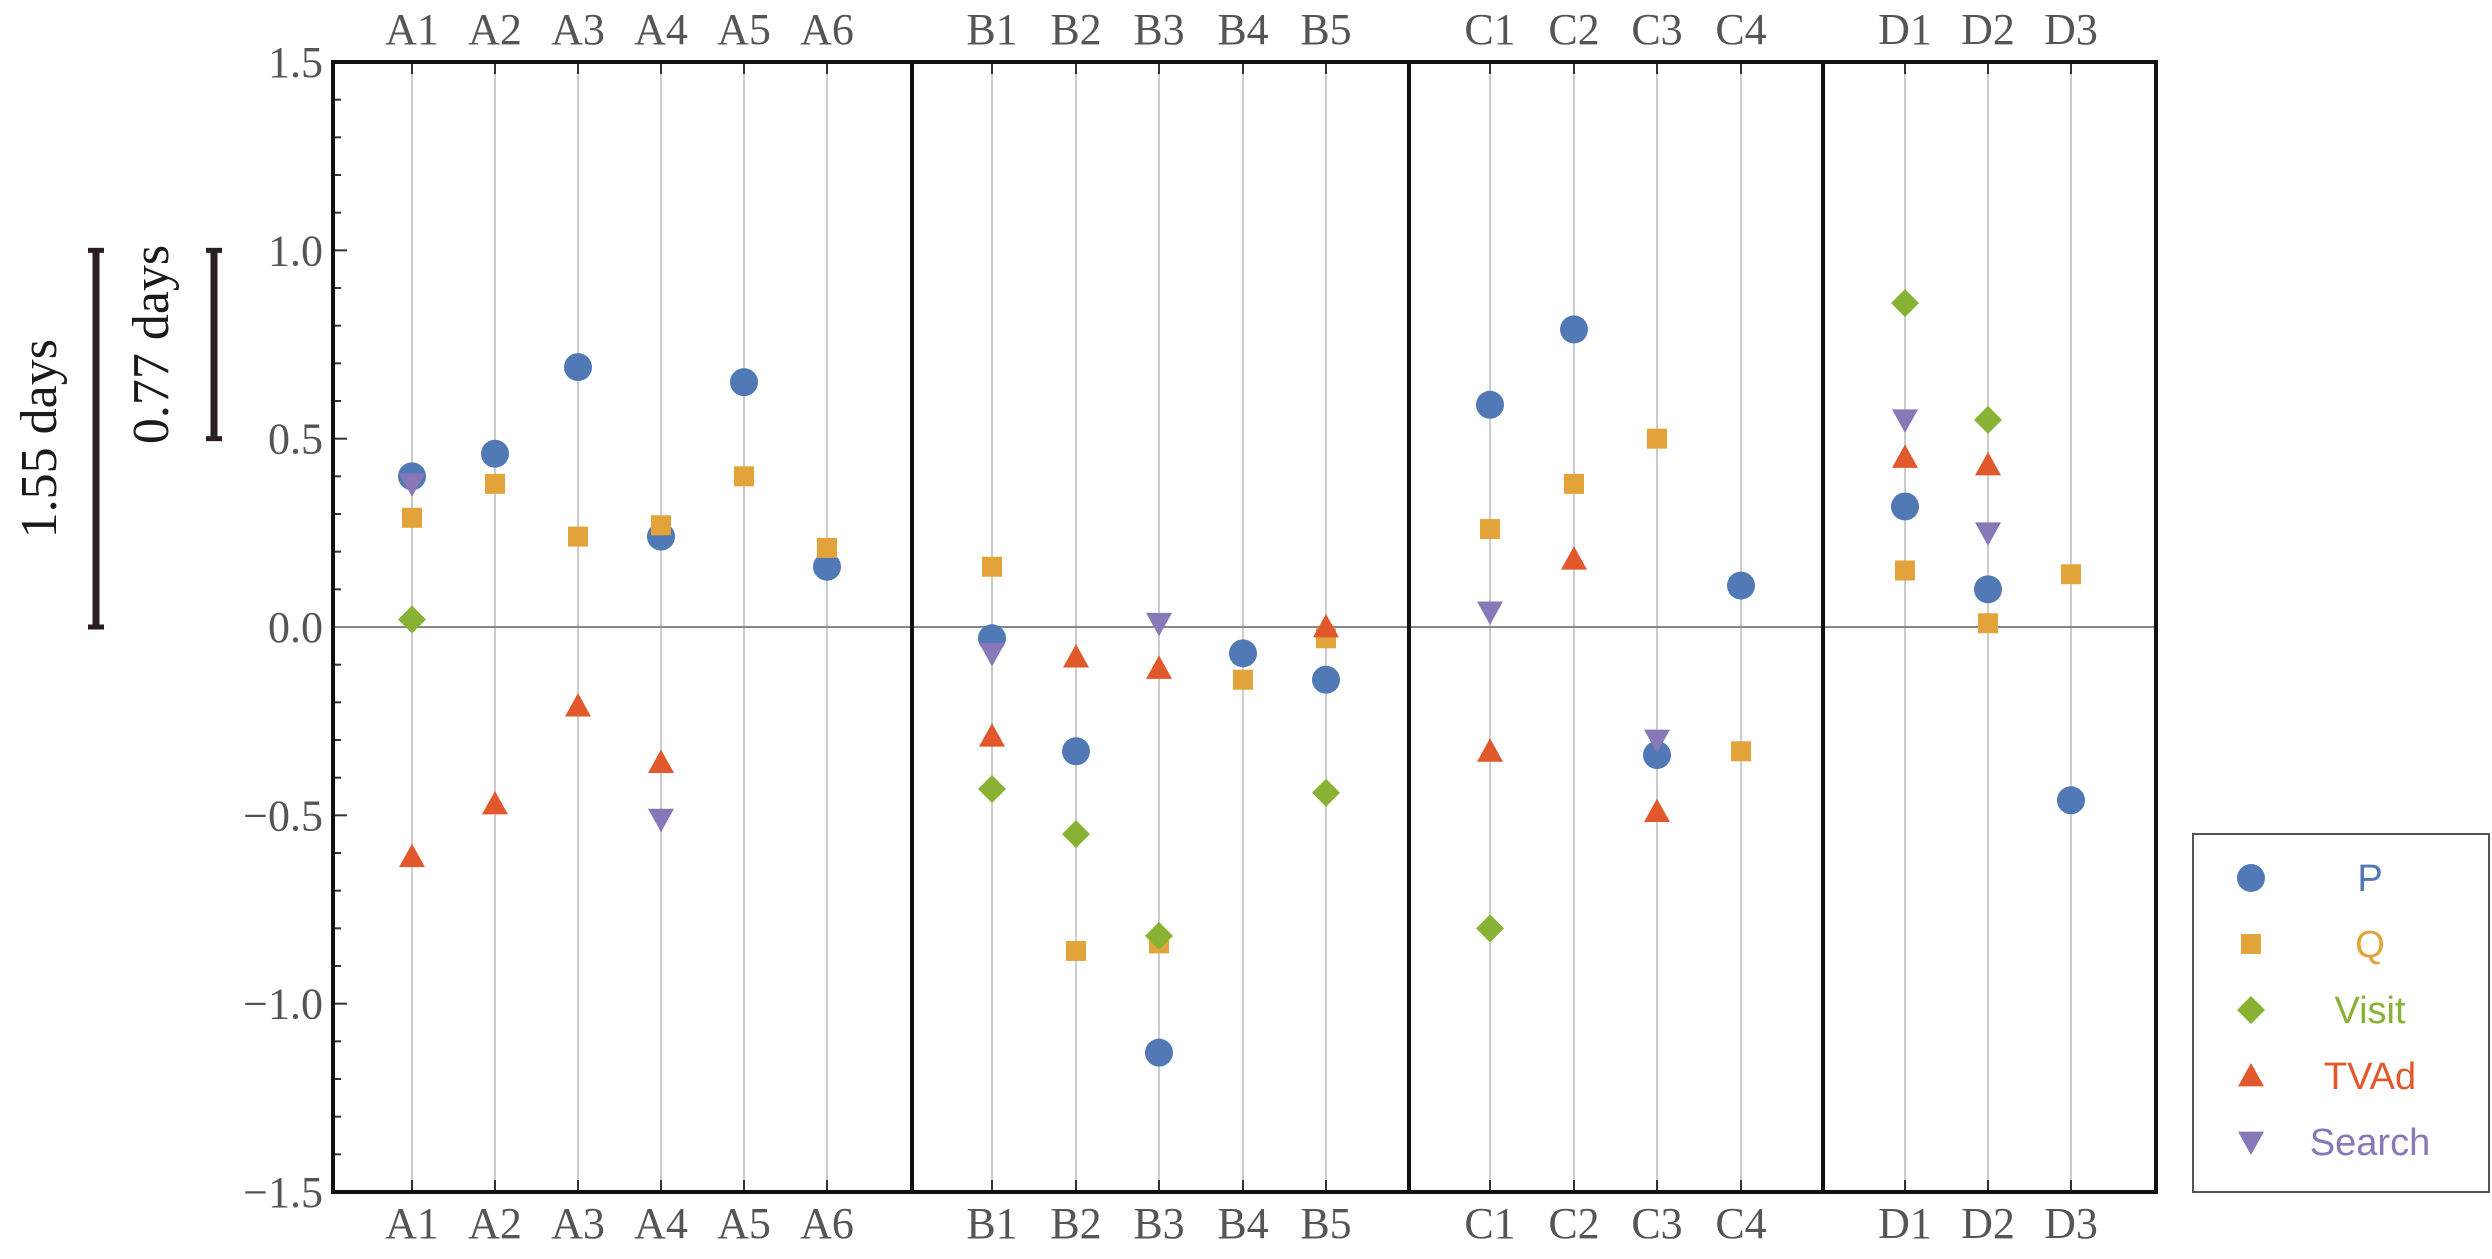 This screenshot has width=2492, height=1259. Describe the element at coordinates (1657, 810) in the screenshot. I see `point-tvad-c3` at that location.